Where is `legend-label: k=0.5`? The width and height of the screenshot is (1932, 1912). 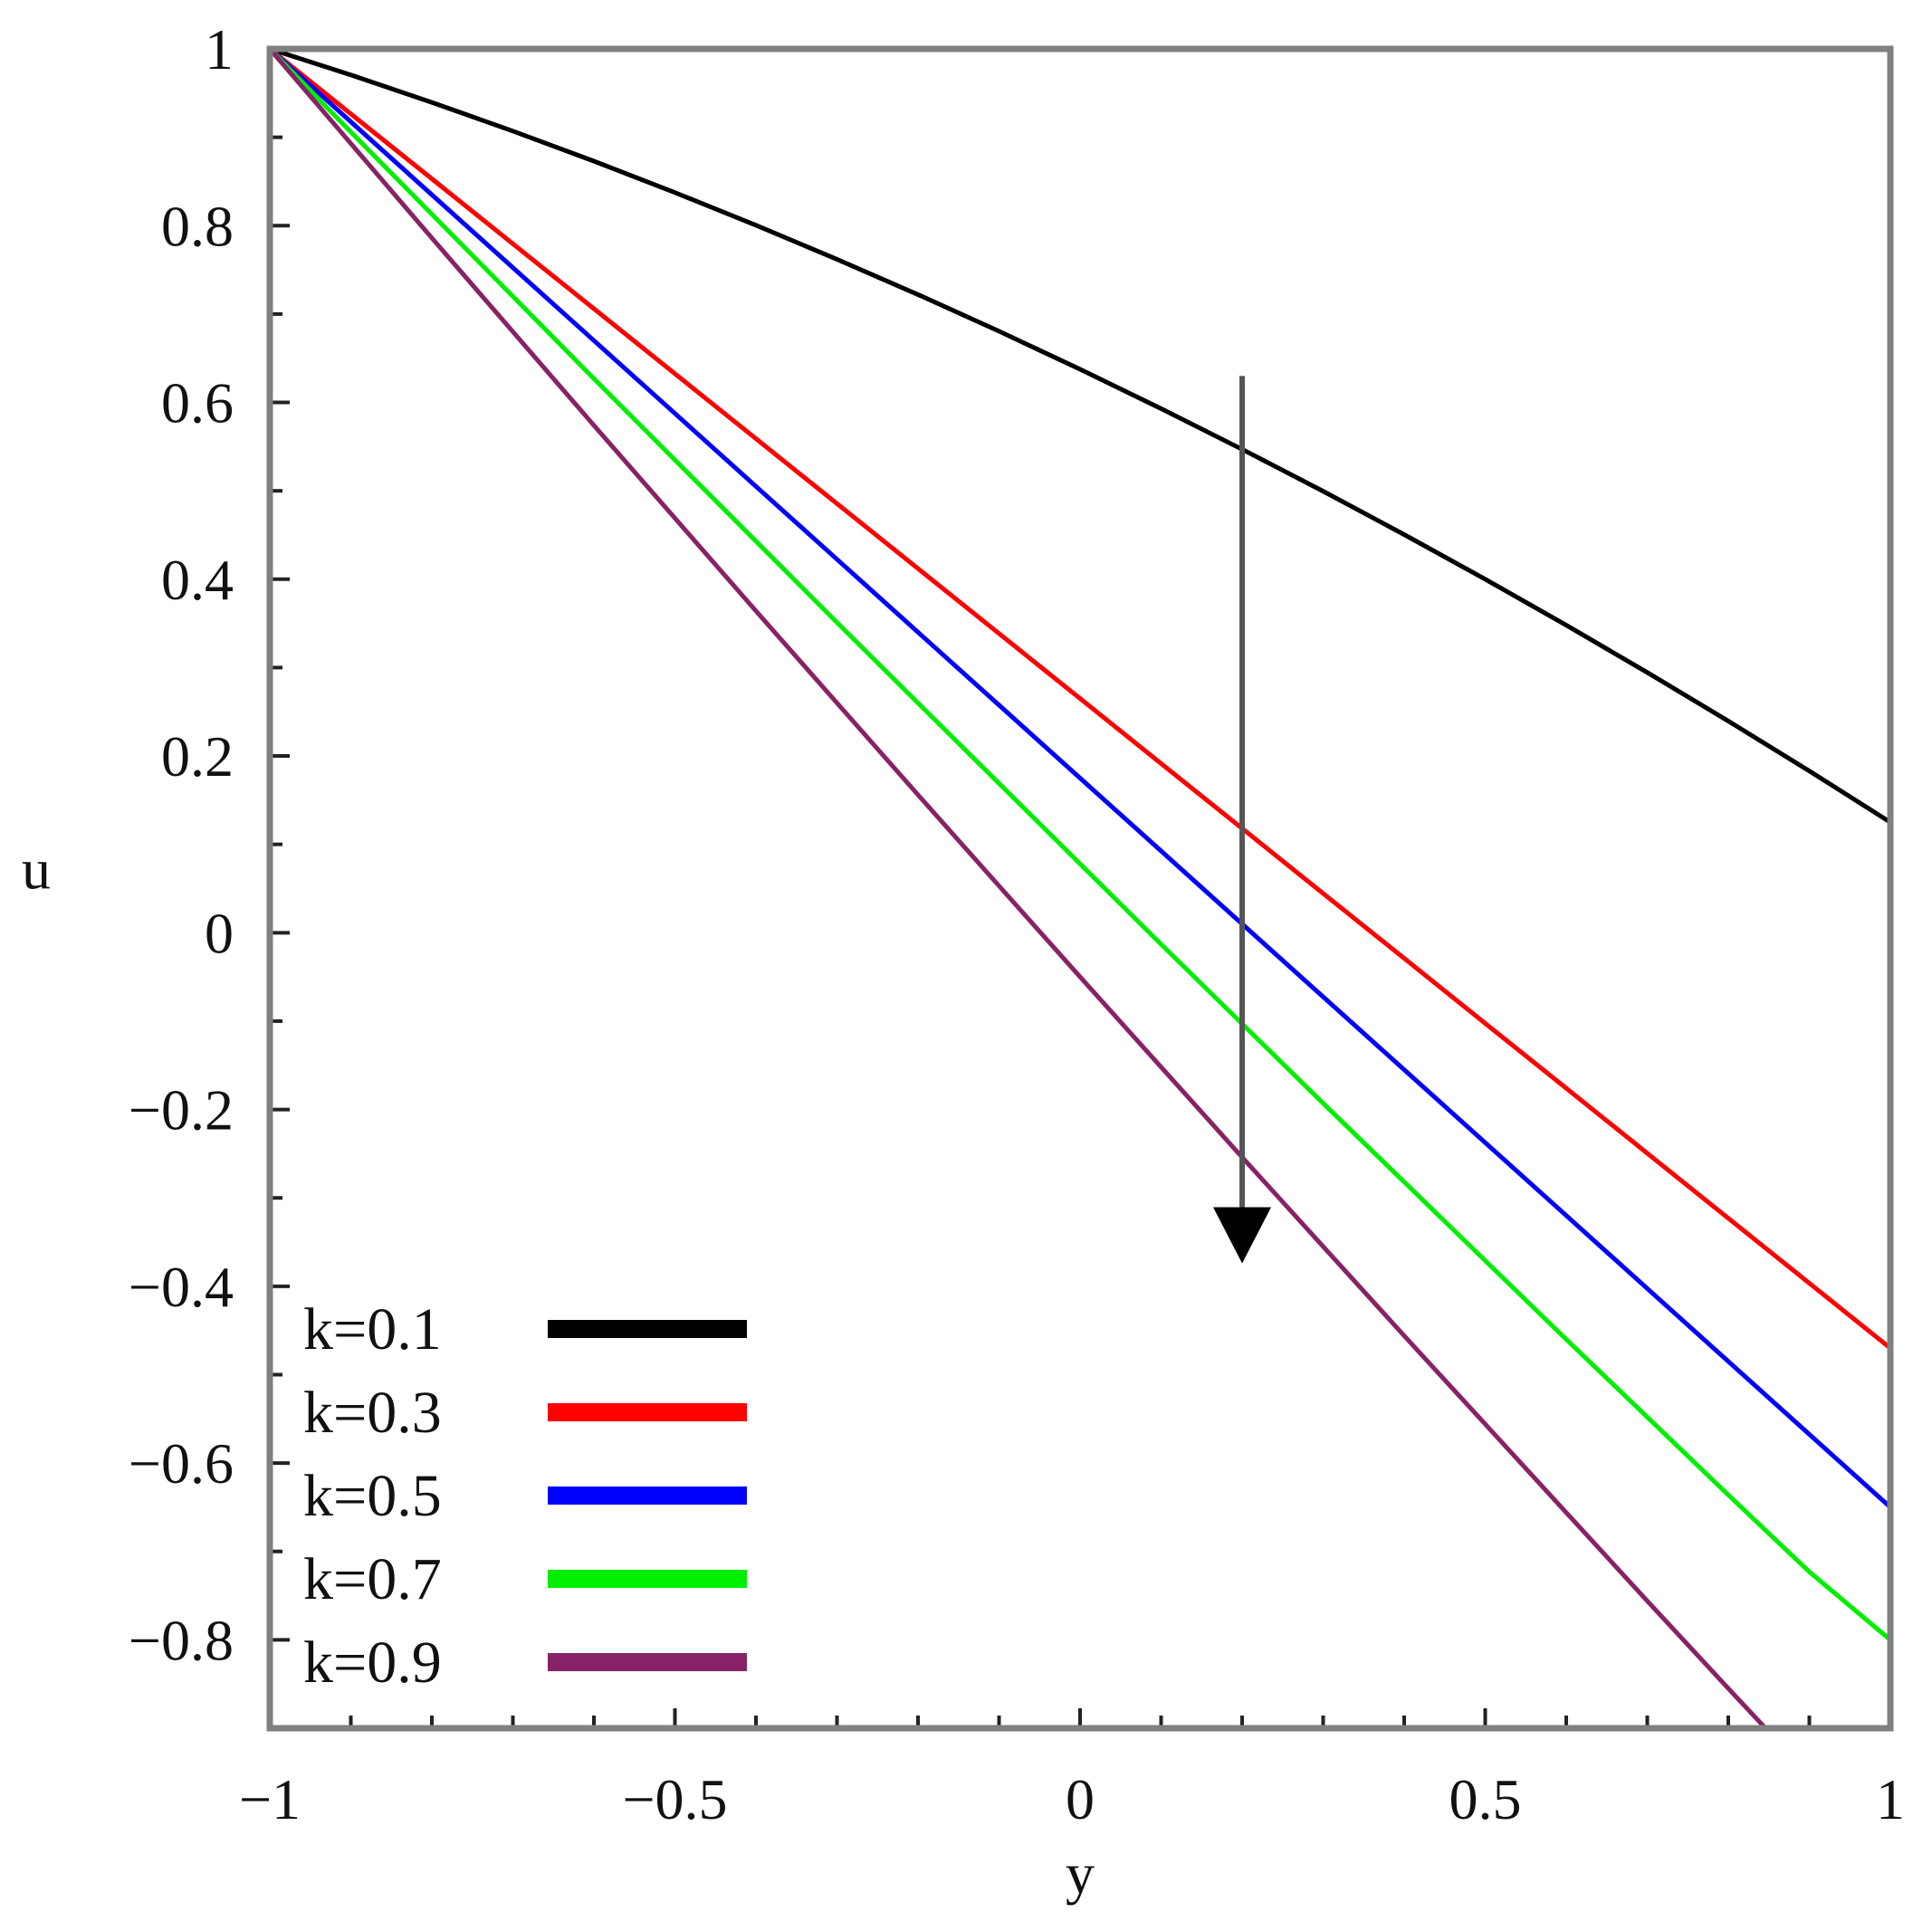 legend-label: k=0.5 is located at coordinates (372, 1496).